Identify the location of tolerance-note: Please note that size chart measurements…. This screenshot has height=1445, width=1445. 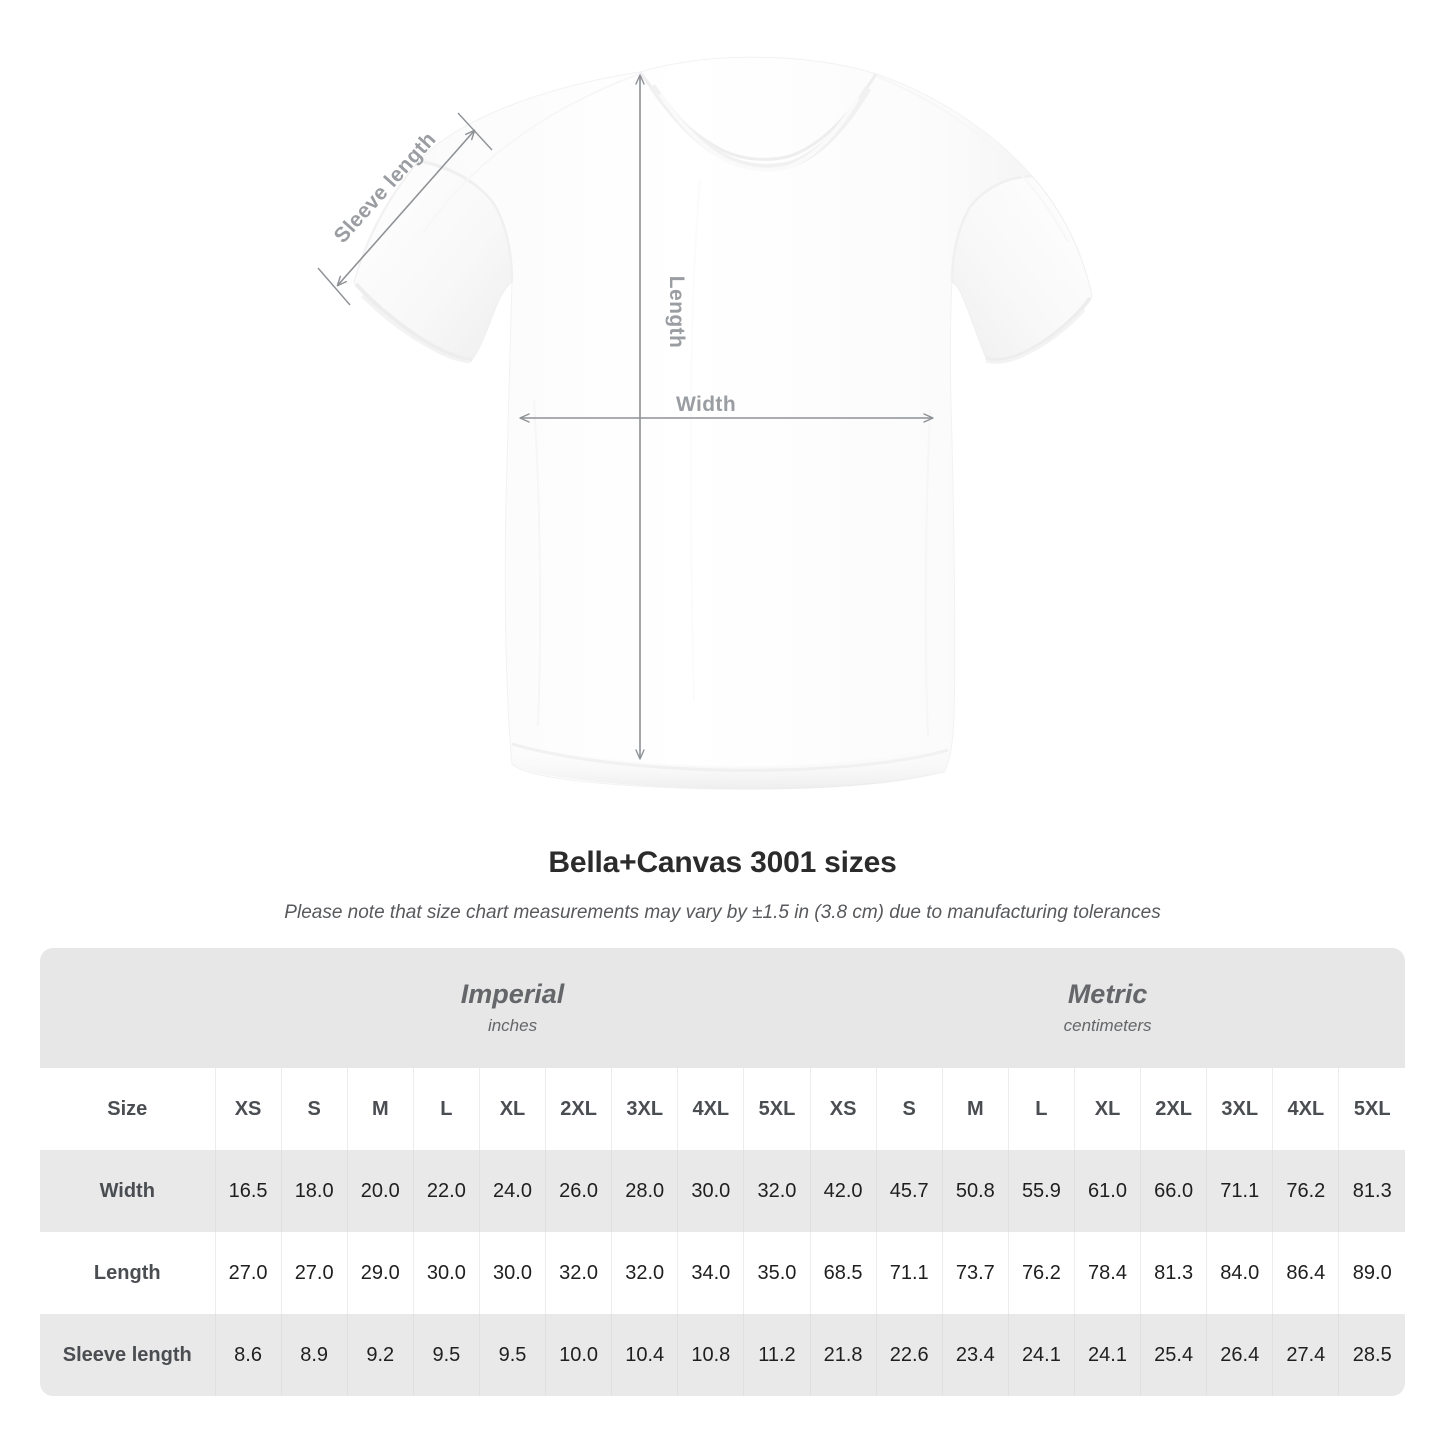
(722, 912).